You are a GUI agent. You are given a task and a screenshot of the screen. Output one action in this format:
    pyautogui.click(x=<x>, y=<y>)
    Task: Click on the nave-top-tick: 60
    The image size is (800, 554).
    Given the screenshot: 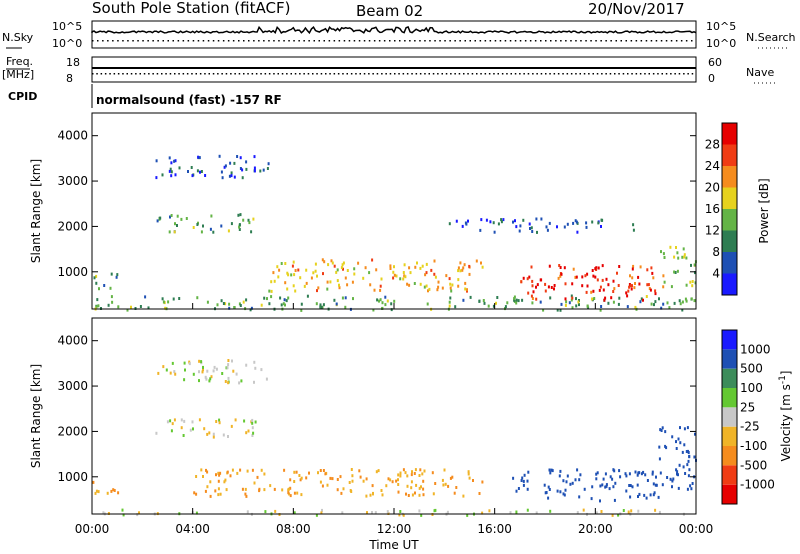 What is the action you would take?
    pyautogui.click(x=715, y=62)
    